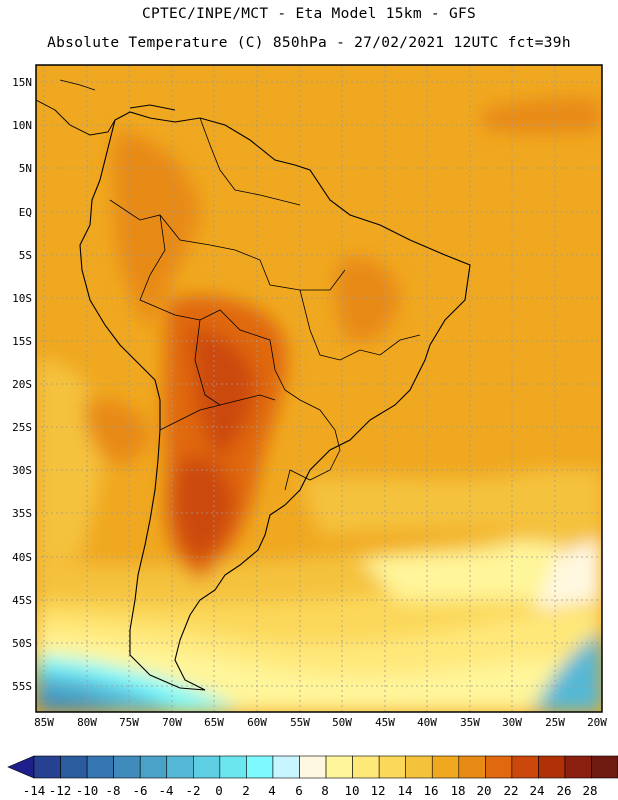  I want to click on lon-label: 30W, so click(512, 722).